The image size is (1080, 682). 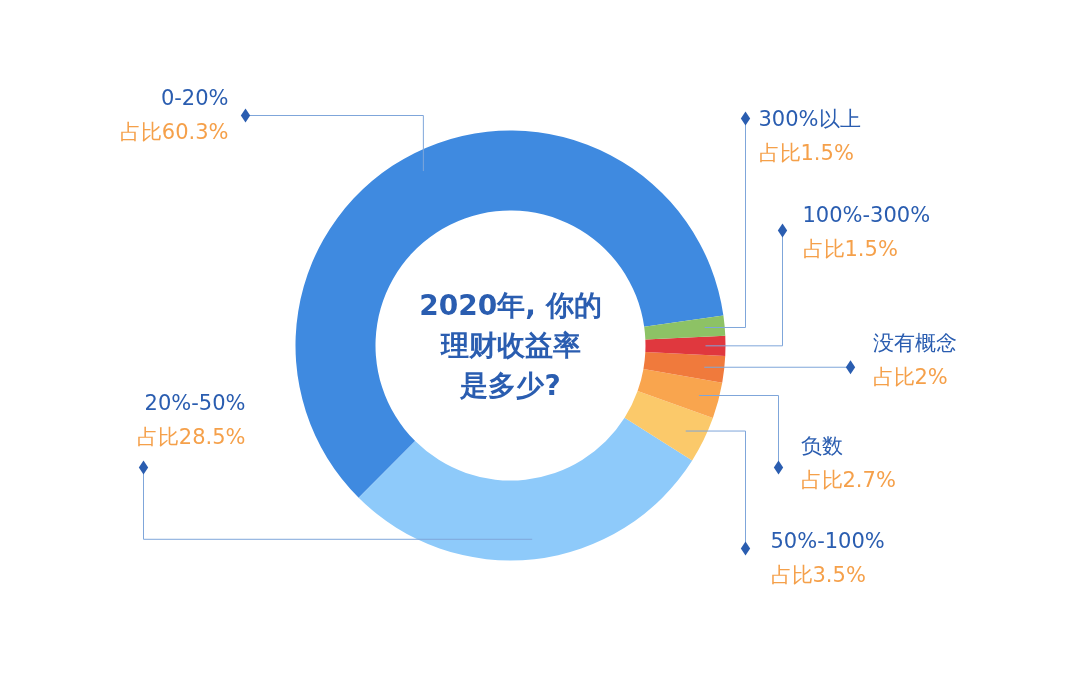 What do you see at coordinates (821, 445) in the screenshot?
I see `slice-label: 负数` at bounding box center [821, 445].